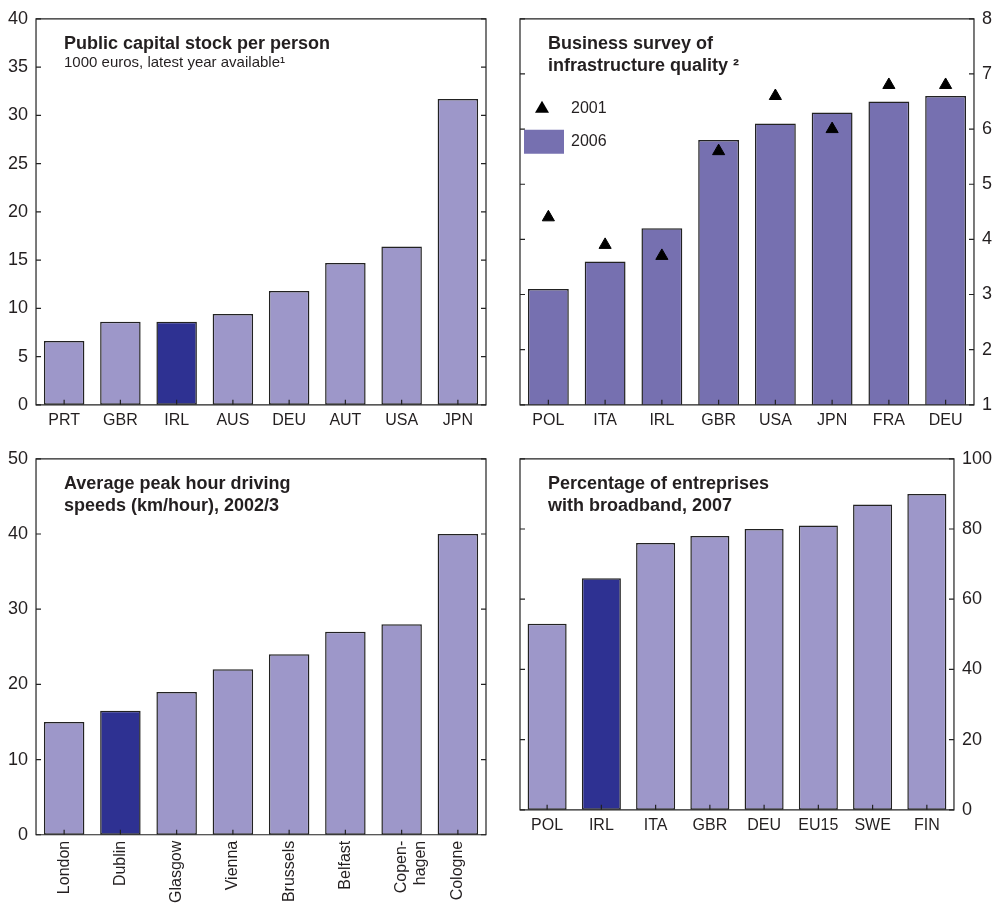 The width and height of the screenshot is (1001, 913). I want to click on legend-label: 2006, so click(589, 140).